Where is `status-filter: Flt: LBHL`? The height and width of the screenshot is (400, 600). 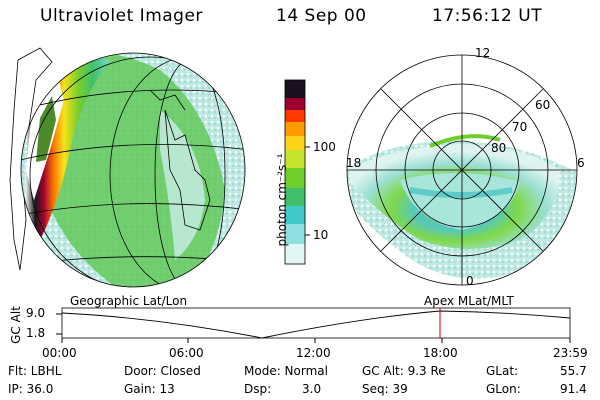
status-filter: Flt: LBHL is located at coordinates (35, 371).